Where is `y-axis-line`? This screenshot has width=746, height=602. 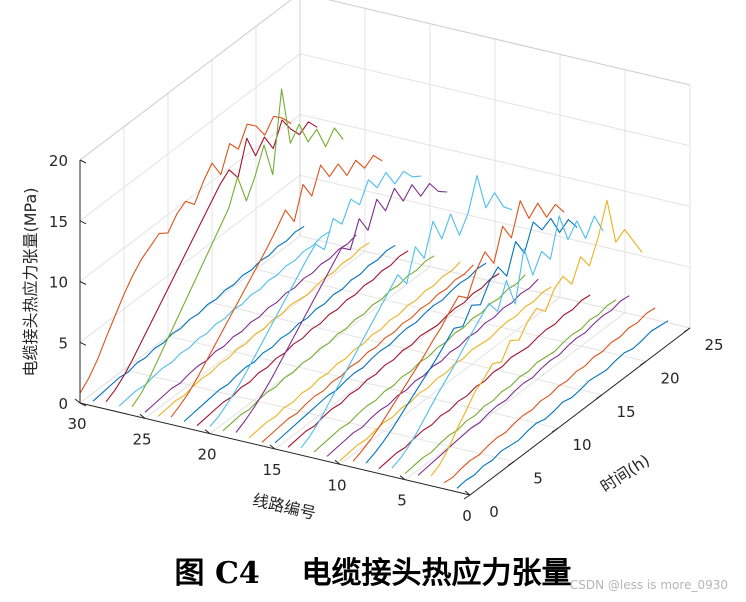
y-axis-line is located at coordinates (580, 411).